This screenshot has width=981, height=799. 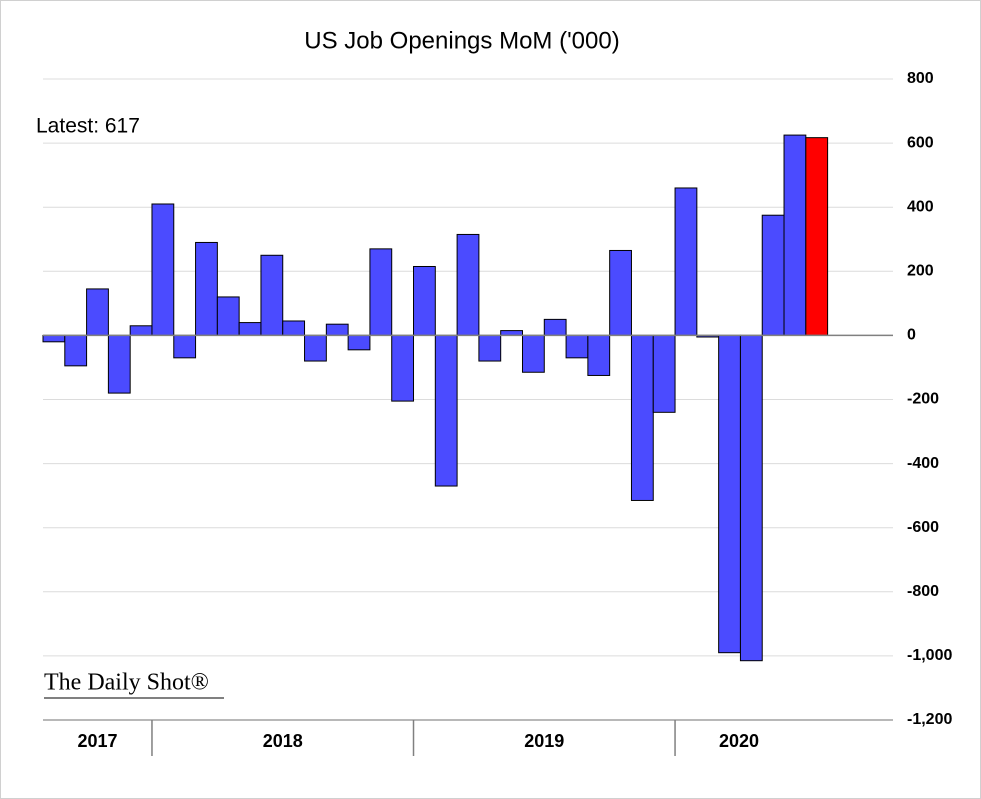 What do you see at coordinates (920, 271) in the screenshot?
I see `y-tick-label: 200` at bounding box center [920, 271].